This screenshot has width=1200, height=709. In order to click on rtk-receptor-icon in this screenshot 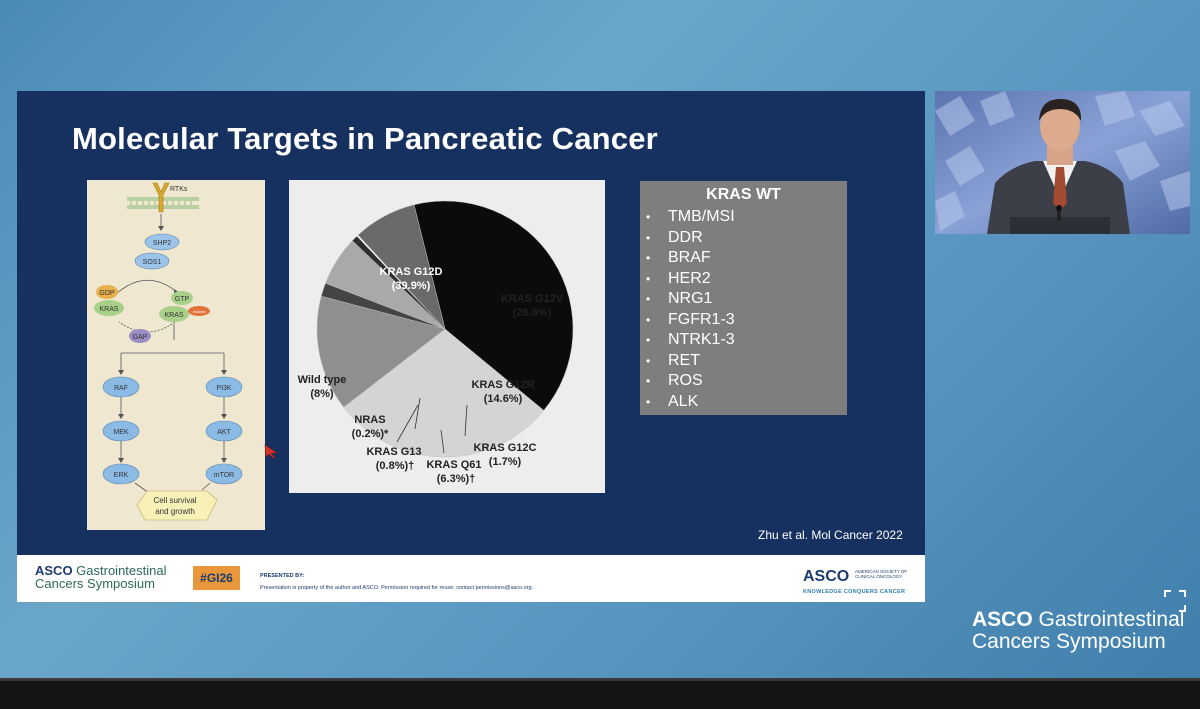, I will do `click(161, 197)`.